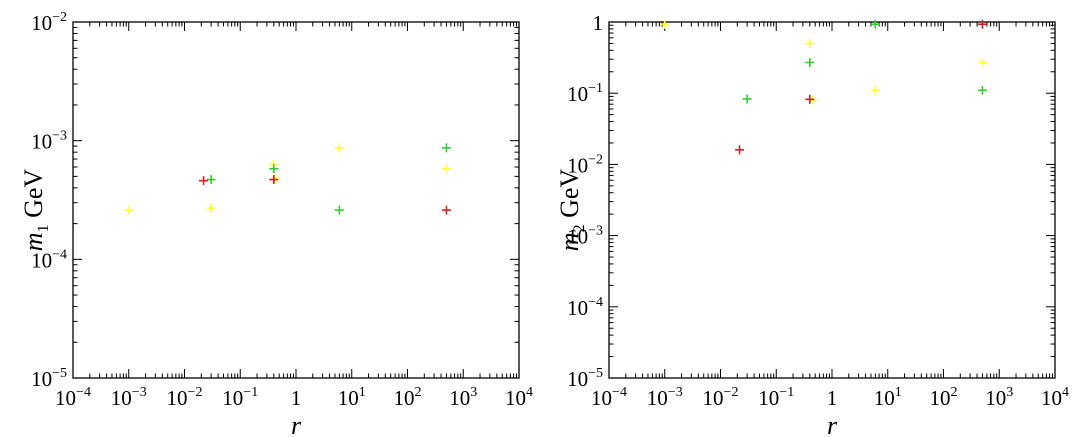  I want to click on y-tick-label: 10⁻¹, so click(585, 93).